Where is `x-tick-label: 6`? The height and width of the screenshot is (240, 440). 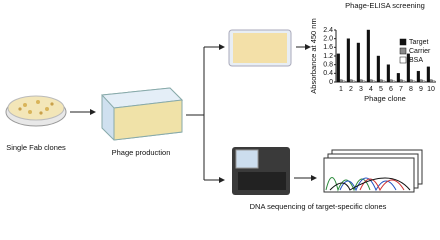
x-tick-label: 6 is located at coordinates (391, 89).